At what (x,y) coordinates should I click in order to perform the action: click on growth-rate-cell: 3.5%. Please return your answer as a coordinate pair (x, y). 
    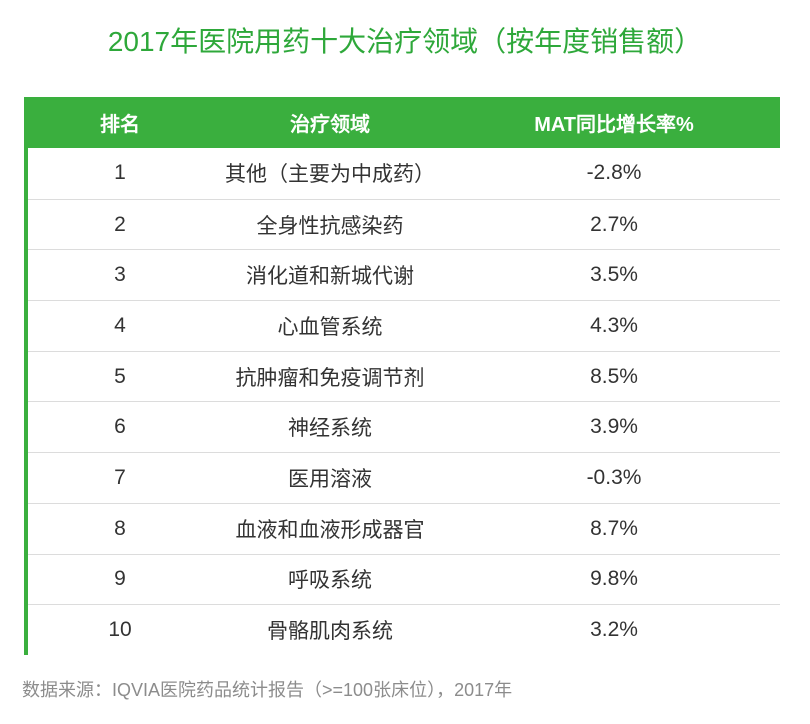
    Looking at the image, I should click on (614, 275).